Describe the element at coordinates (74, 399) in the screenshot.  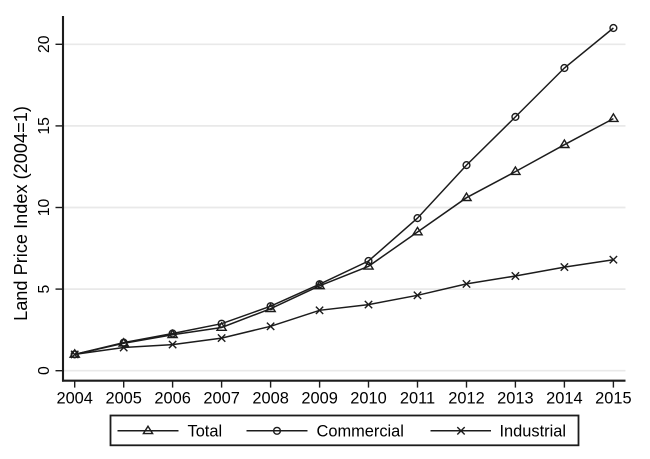
I see `svg-text: 2004` at that location.